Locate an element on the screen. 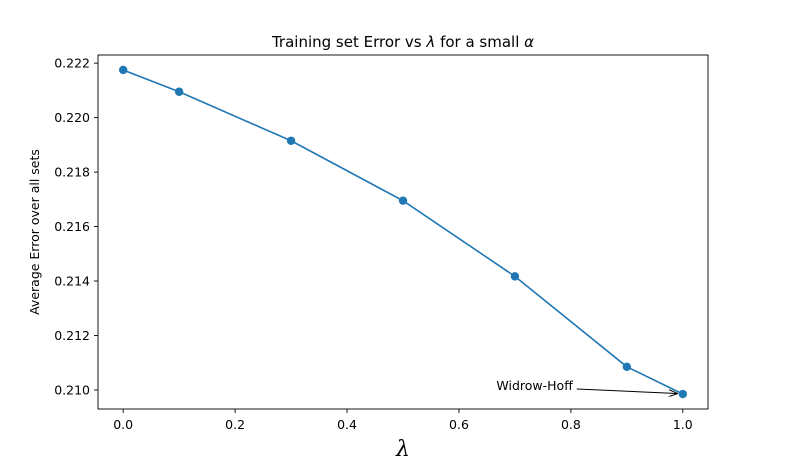 The width and height of the screenshot is (787, 459). annotations: Widrow-Hoff is located at coordinates (586, 386).